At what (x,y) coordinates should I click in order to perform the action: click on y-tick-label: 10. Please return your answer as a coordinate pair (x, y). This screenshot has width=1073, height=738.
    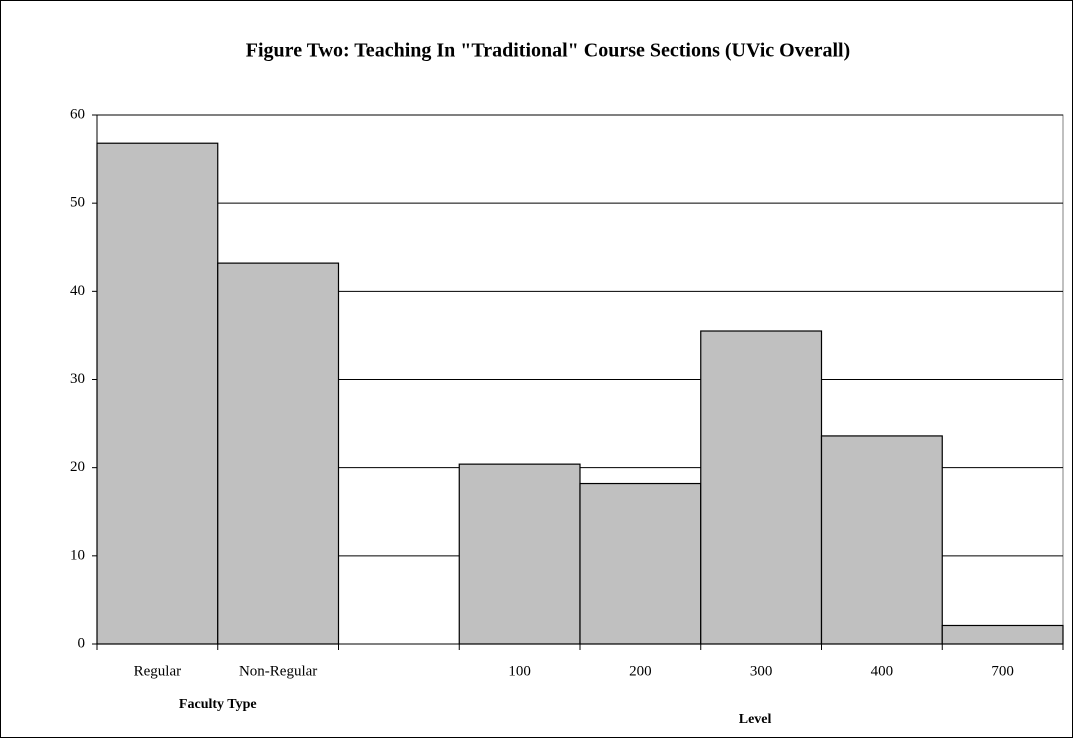
    Looking at the image, I should click on (77, 555).